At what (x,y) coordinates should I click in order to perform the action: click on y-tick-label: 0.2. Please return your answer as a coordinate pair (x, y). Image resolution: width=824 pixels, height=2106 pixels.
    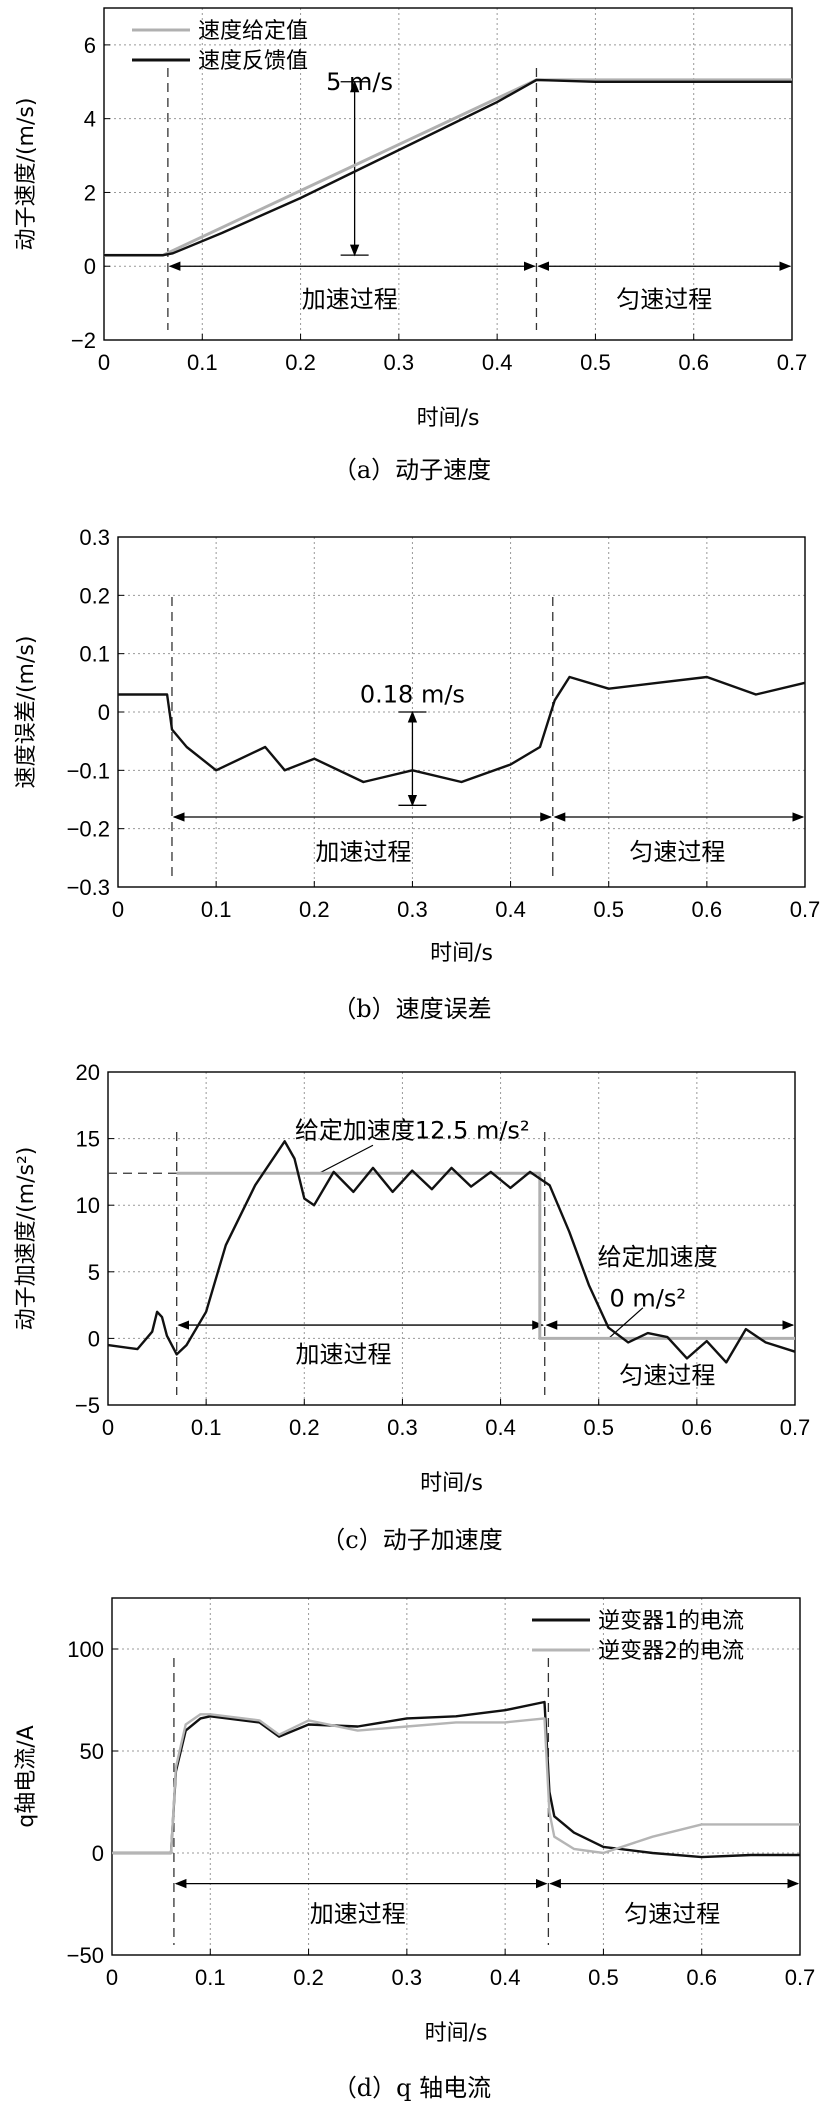
    Looking at the image, I should click on (94, 595).